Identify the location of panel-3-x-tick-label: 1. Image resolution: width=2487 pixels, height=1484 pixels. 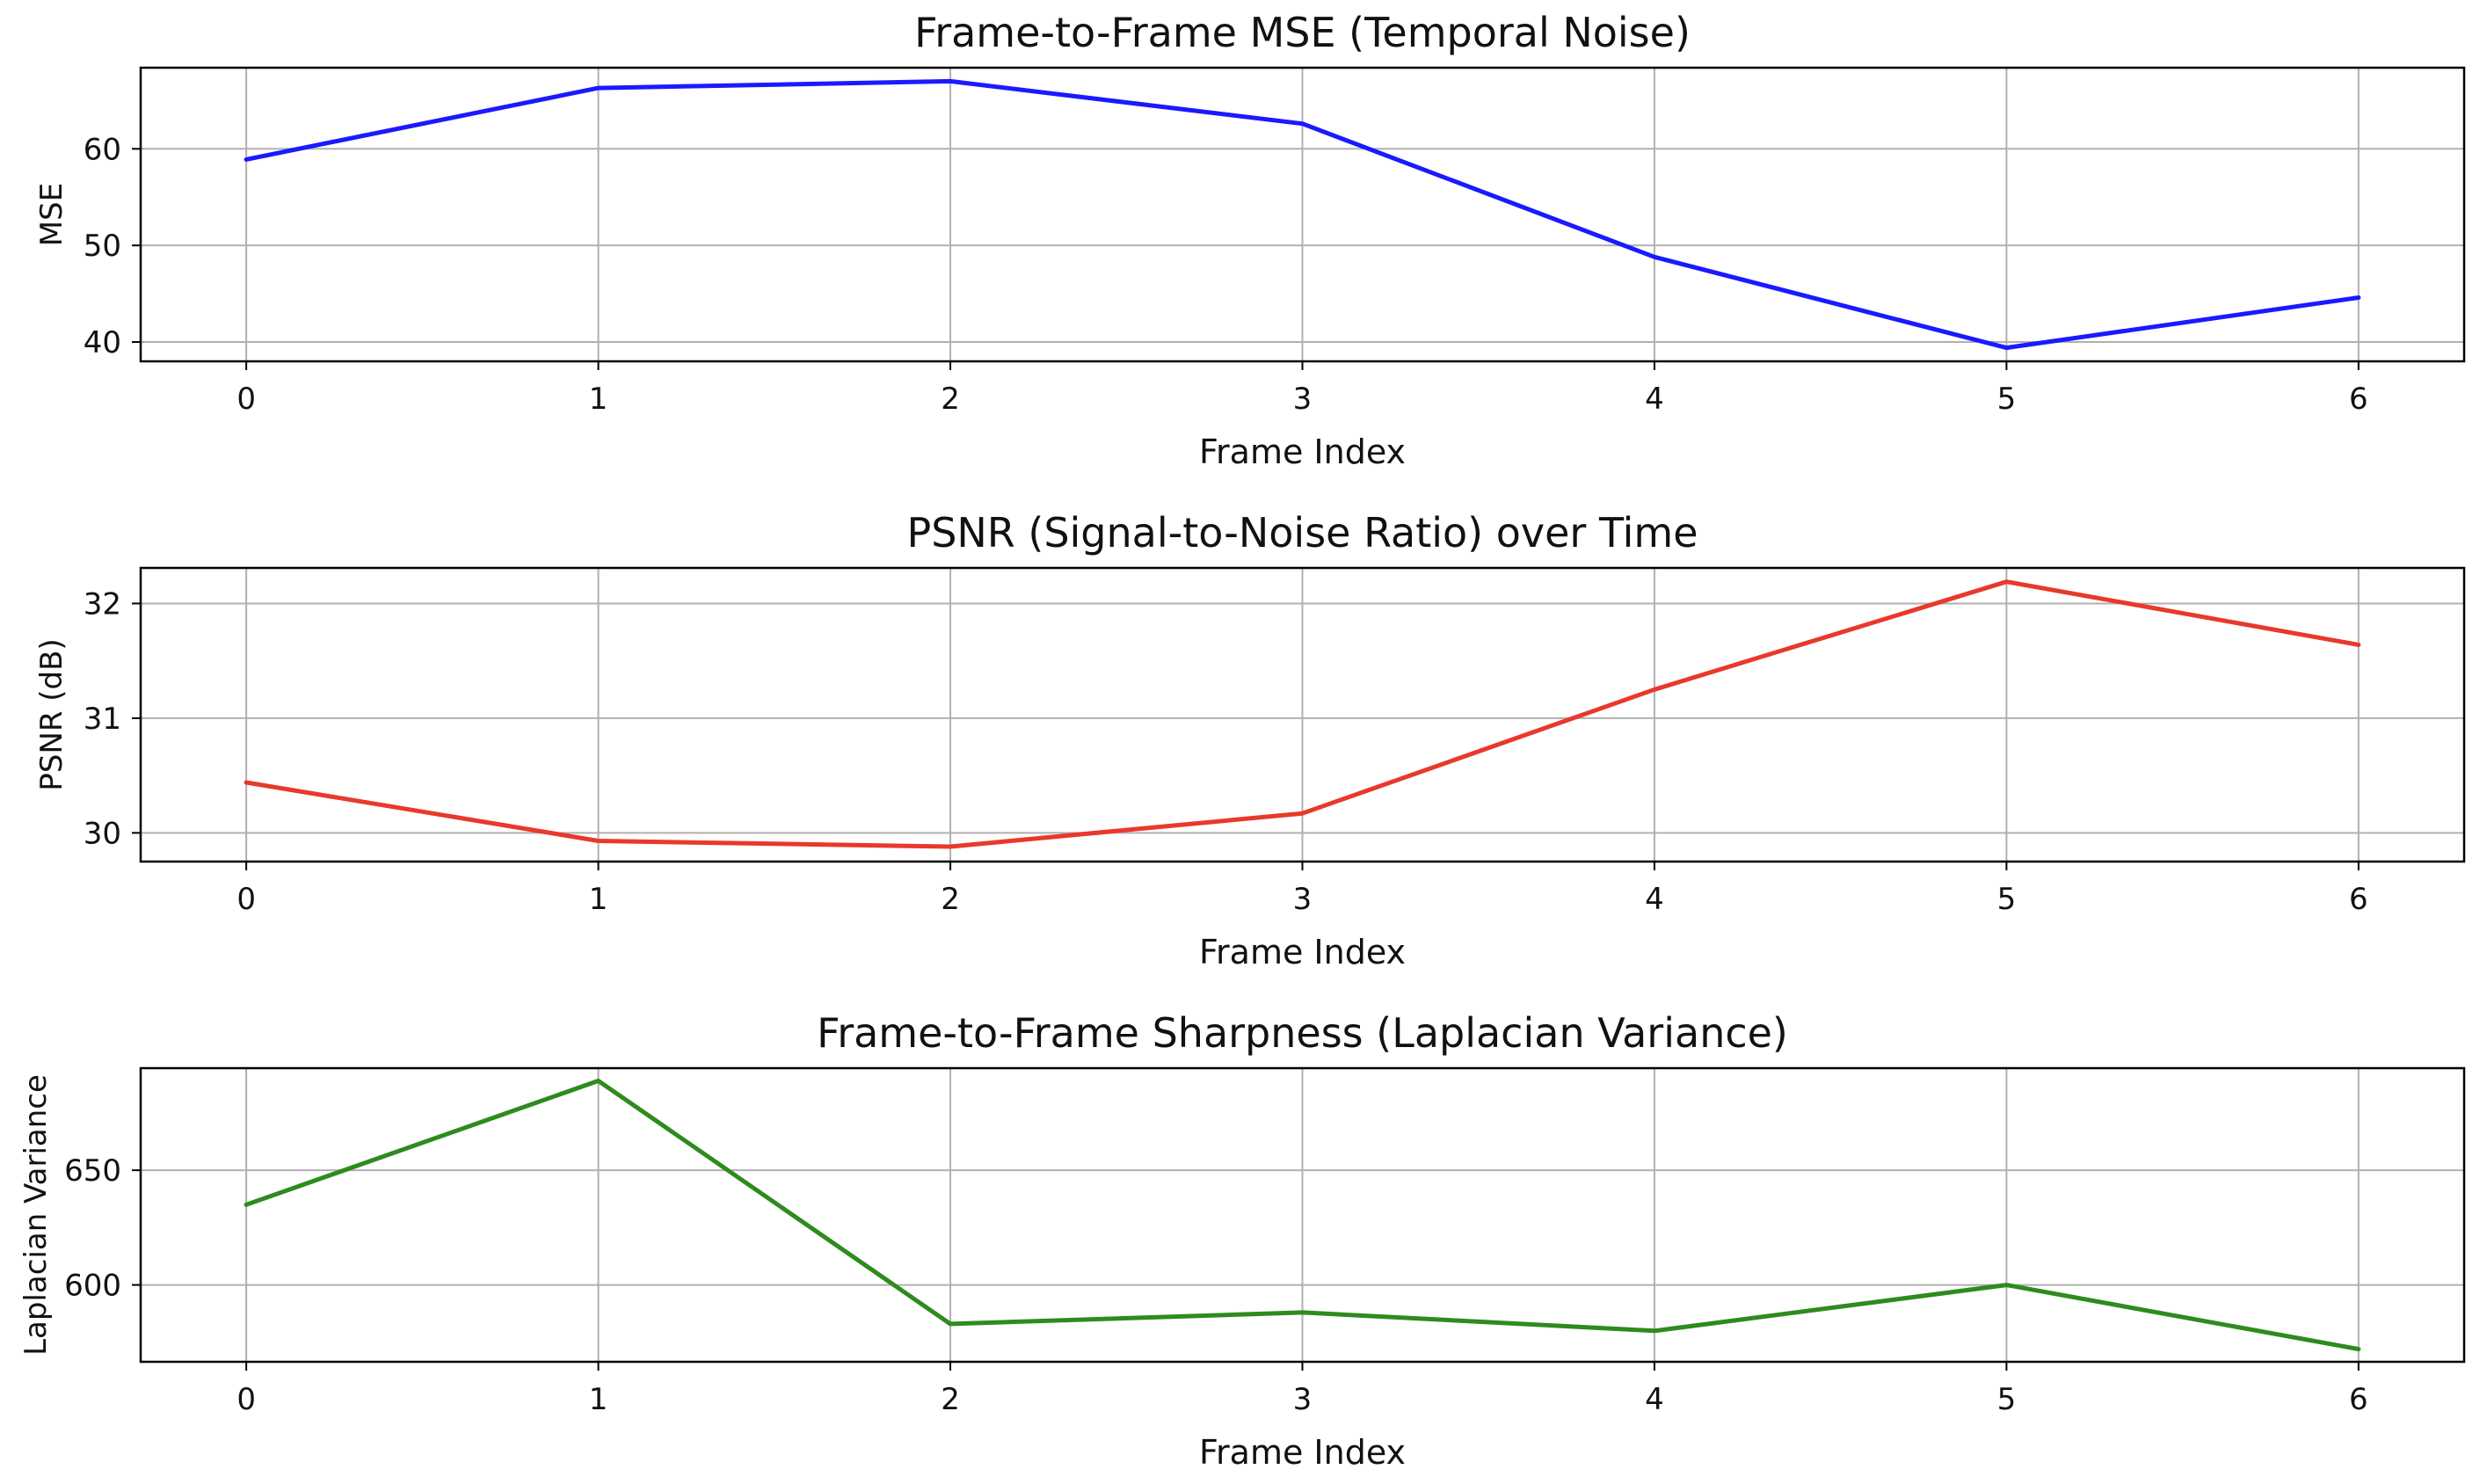
(598, 1399).